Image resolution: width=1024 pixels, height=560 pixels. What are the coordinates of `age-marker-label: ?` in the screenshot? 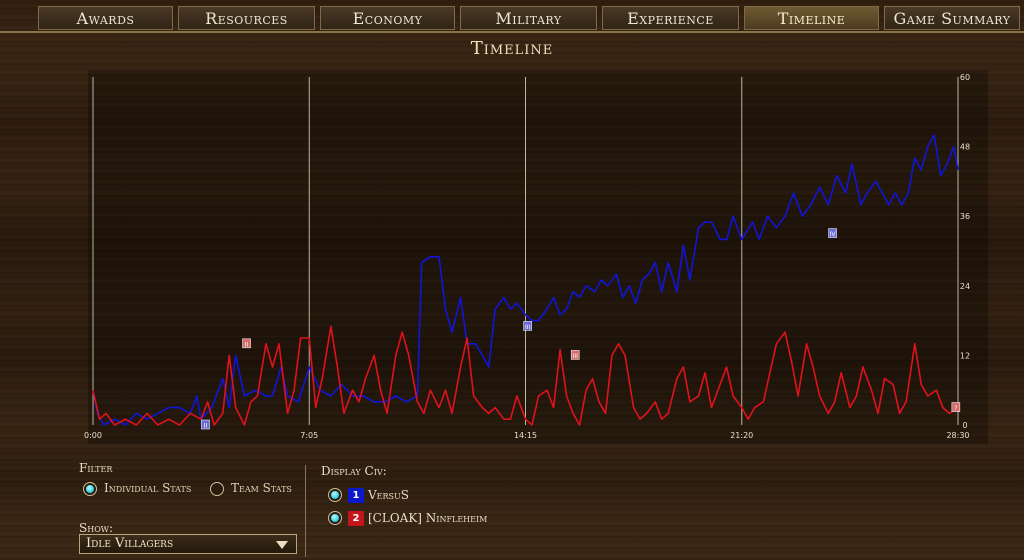 It's located at (955, 408).